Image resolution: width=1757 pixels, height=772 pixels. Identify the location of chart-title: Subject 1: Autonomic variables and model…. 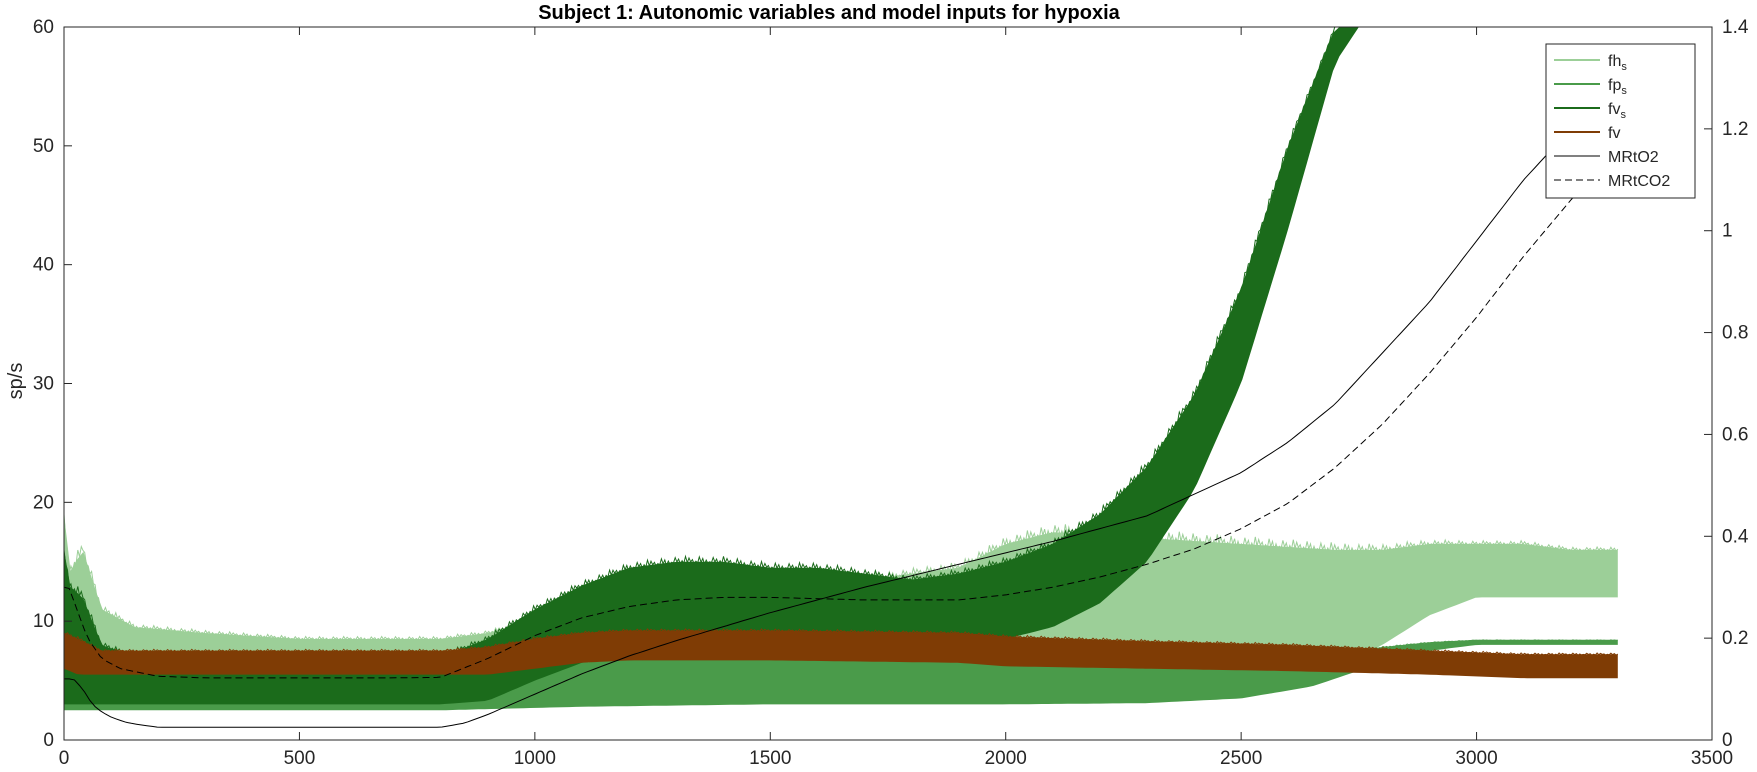
(829, 13).